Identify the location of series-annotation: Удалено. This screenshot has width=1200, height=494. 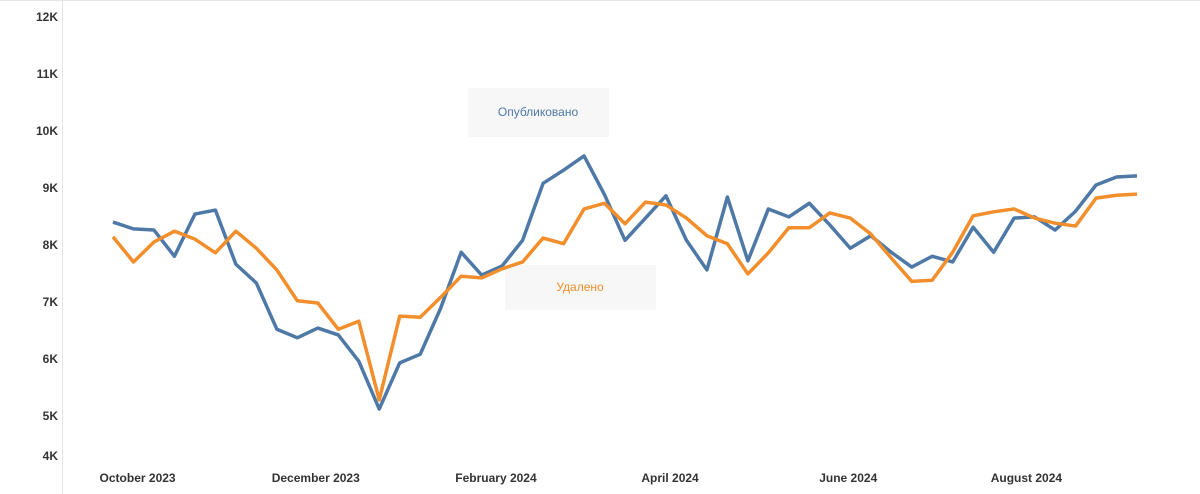
(580, 287).